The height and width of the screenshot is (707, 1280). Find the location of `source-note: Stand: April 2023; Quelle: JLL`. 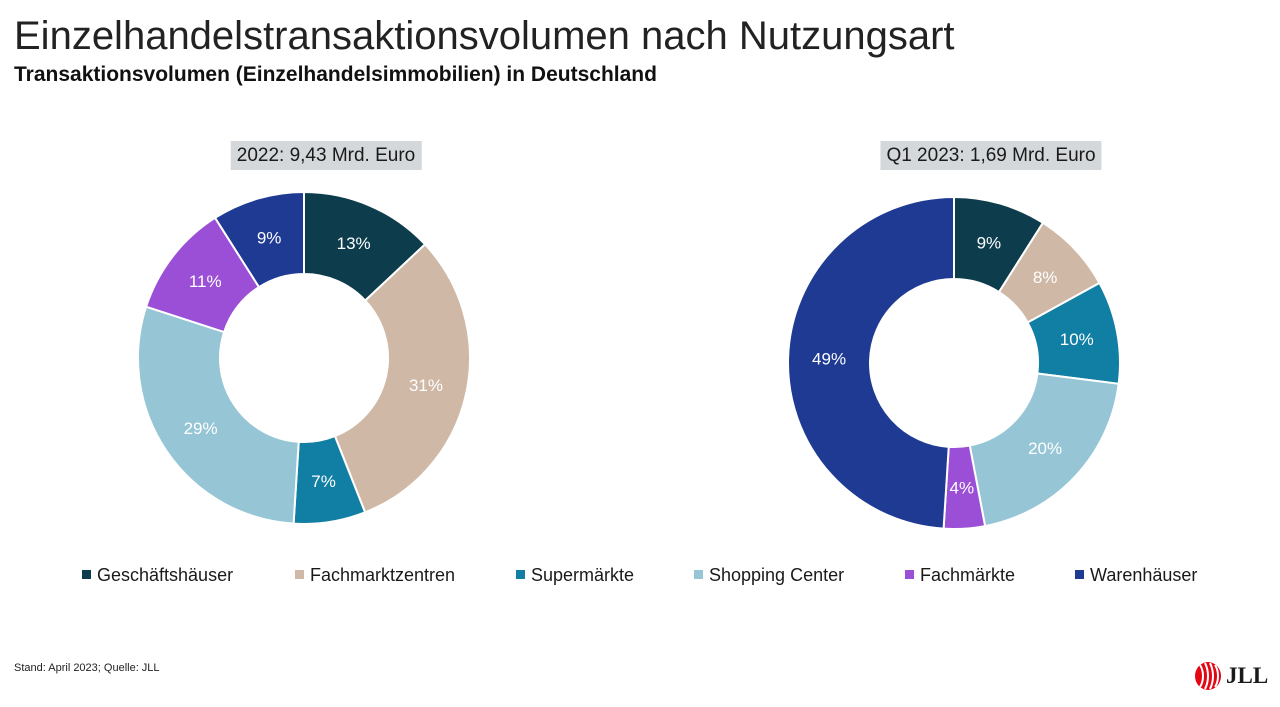

source-note: Stand: April 2023; Quelle: JLL is located at coordinates (87, 668).